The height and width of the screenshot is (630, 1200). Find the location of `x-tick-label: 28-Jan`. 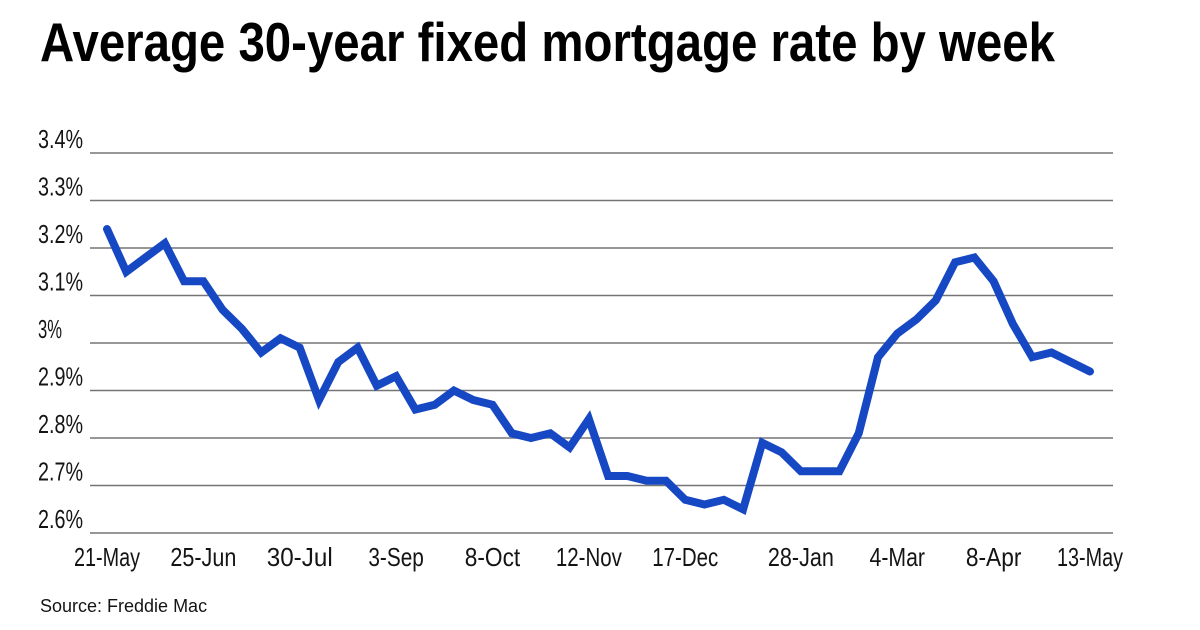

x-tick-label: 28-Jan is located at coordinates (801, 557).